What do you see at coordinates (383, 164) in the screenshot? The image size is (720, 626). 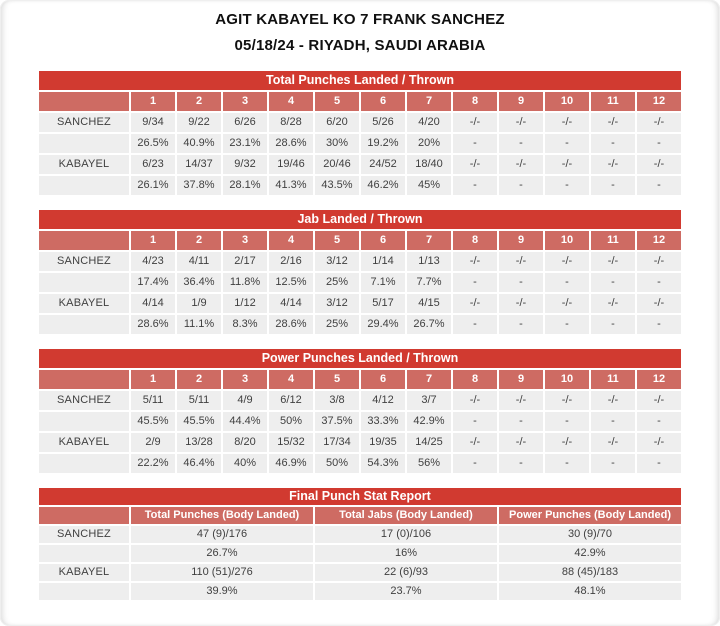 I see `stat-value: 24/52` at bounding box center [383, 164].